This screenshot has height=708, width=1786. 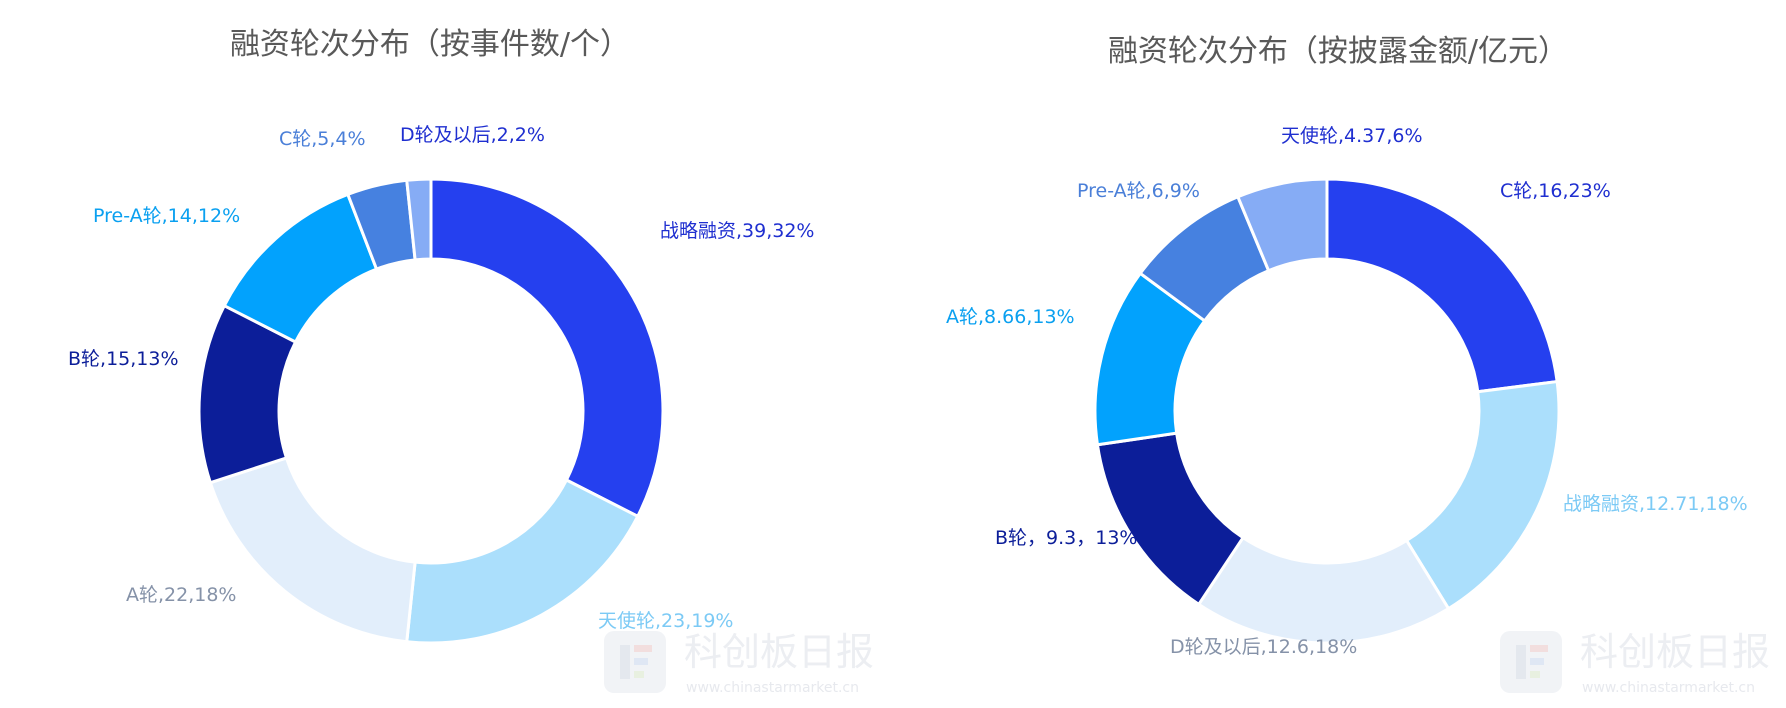 I want to click on watermark-right: 科创板日报 www.chinastarmarket.cn, so click(x=1635, y=663).